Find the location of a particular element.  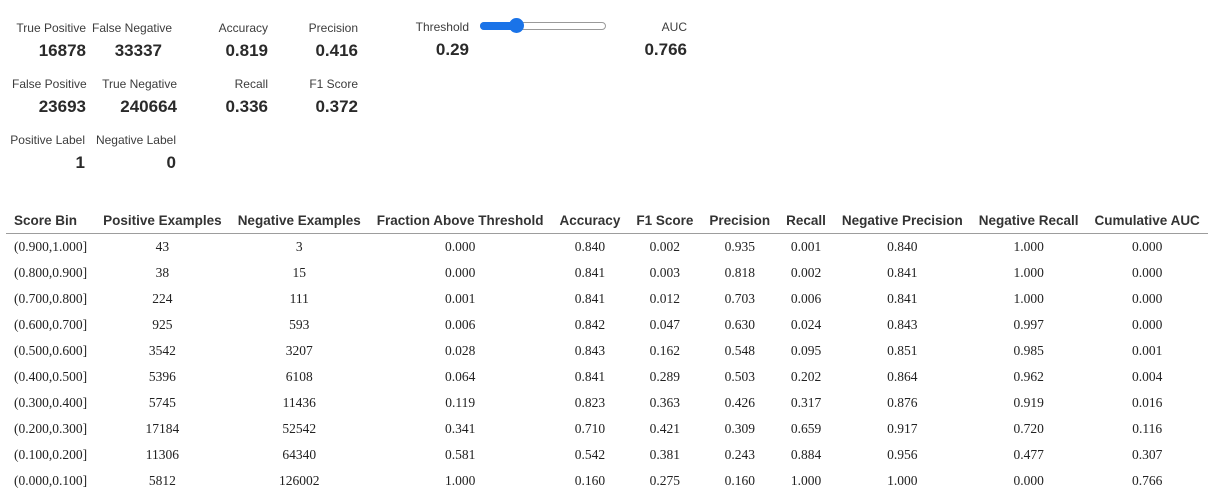

table-cell: 0.864 is located at coordinates (902, 376).